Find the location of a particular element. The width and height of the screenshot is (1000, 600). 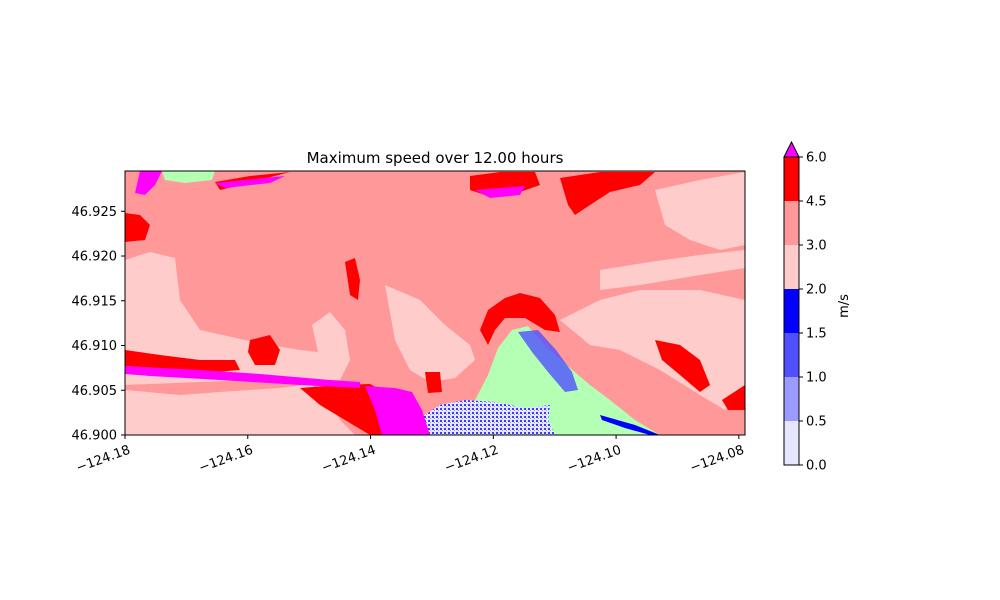

x-tick-label: −124.16 is located at coordinates (226, 459).